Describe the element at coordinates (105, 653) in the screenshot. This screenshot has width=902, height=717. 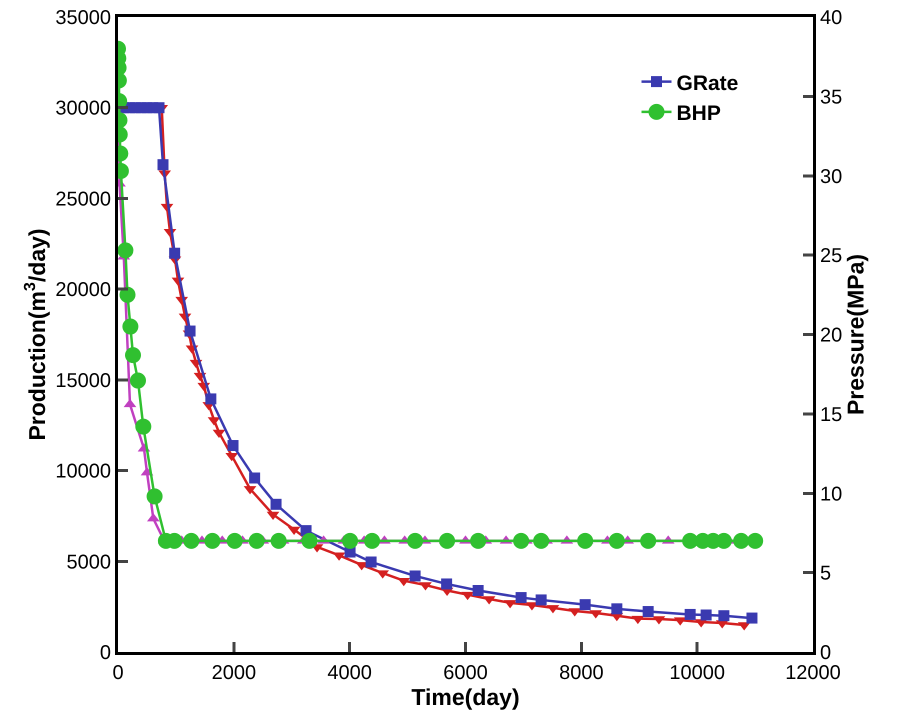
I see `y-tick-label: 0` at that location.